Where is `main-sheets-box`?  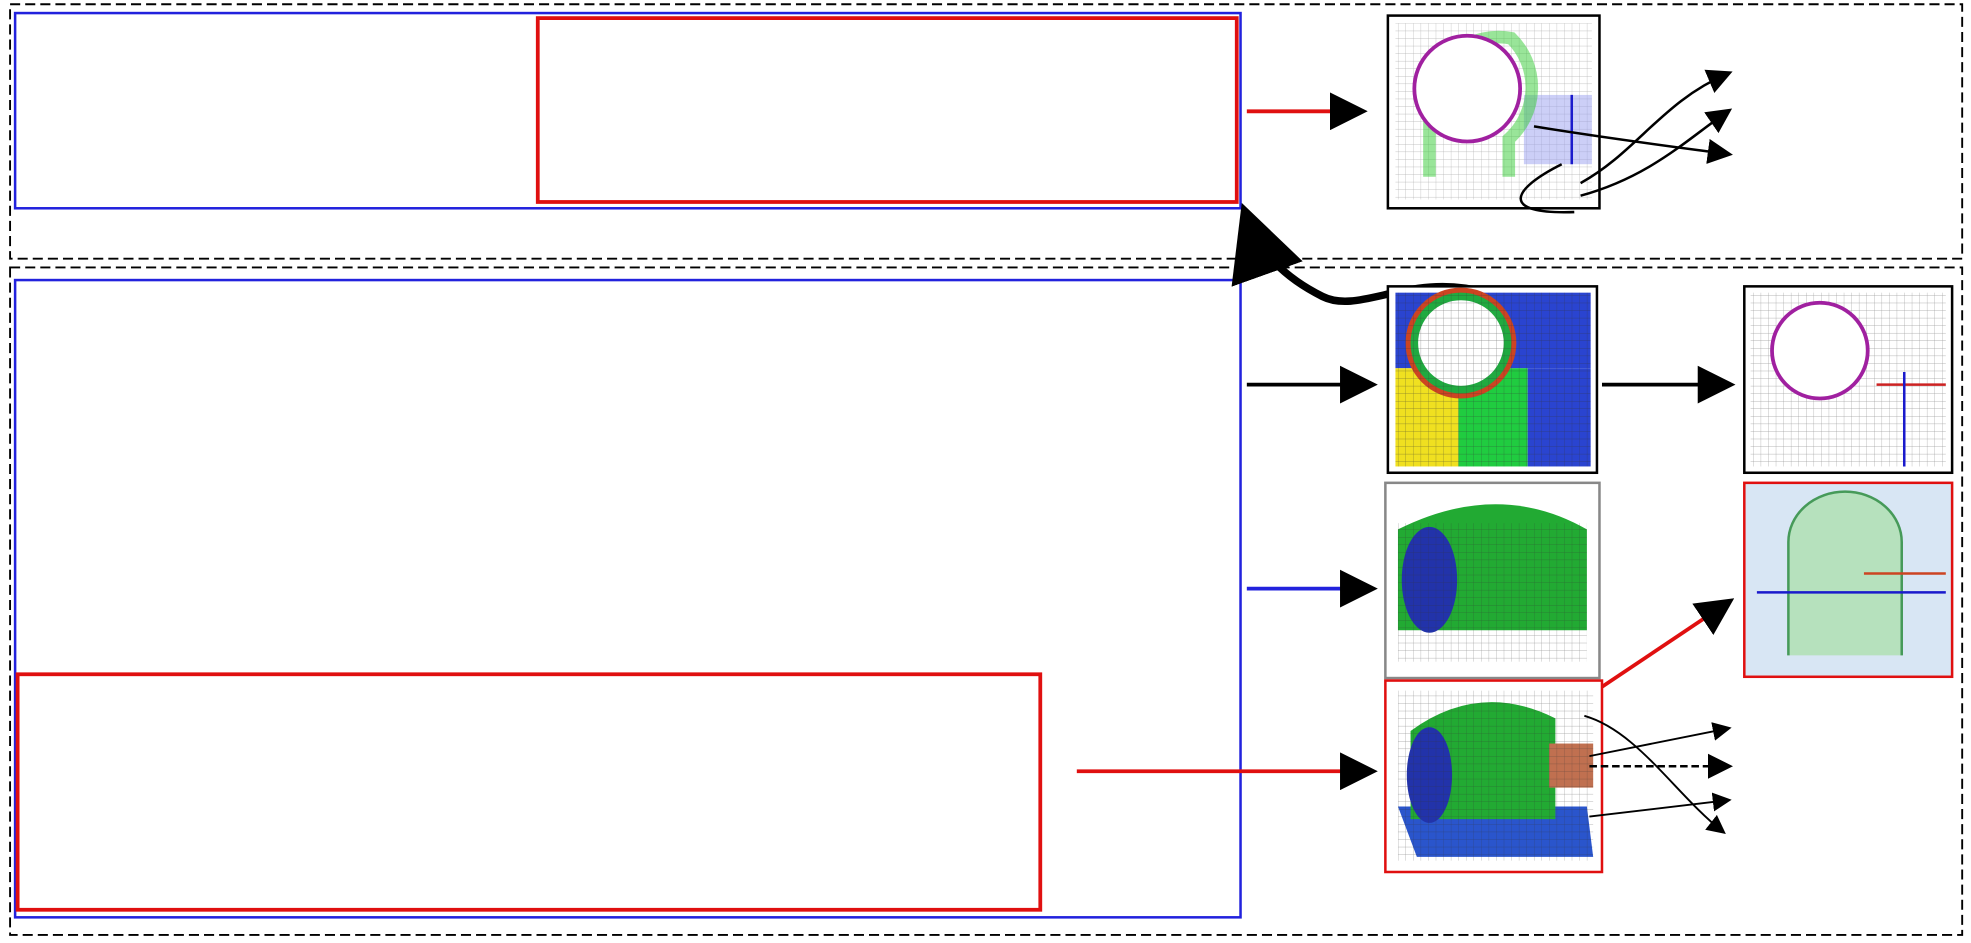 main-sheets-box is located at coordinates (529, 792).